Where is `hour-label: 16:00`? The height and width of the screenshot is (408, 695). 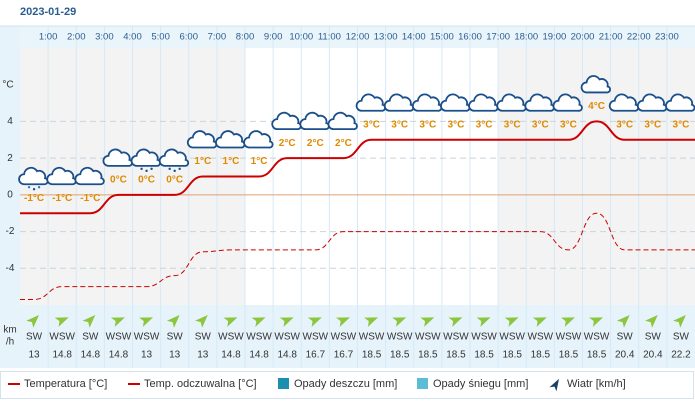
hour-label: 16:00 is located at coordinates (470, 37).